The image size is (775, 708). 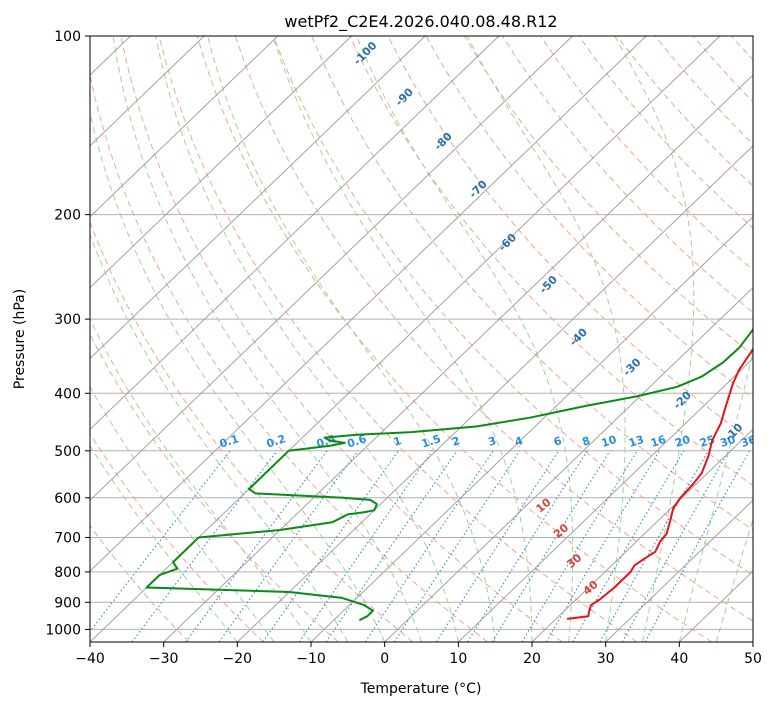 What do you see at coordinates (431, 441) in the screenshot?
I see `mixing-ratio-label: 1.5` at bounding box center [431, 441].